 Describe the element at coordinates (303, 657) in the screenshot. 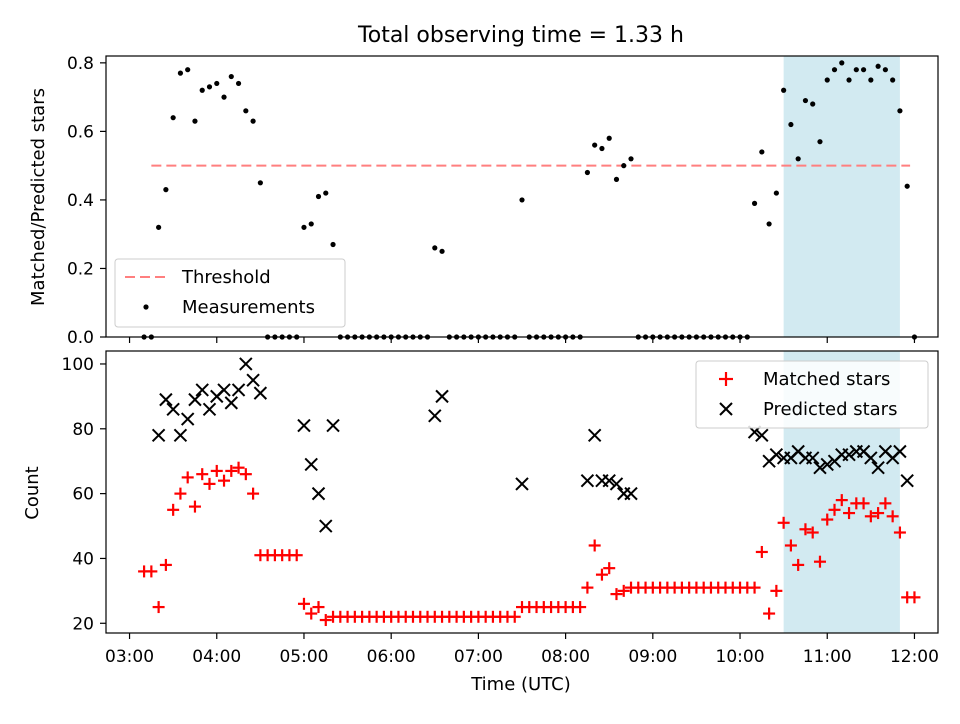

I see `bottom-x-tick-label: 05:00` at that location.